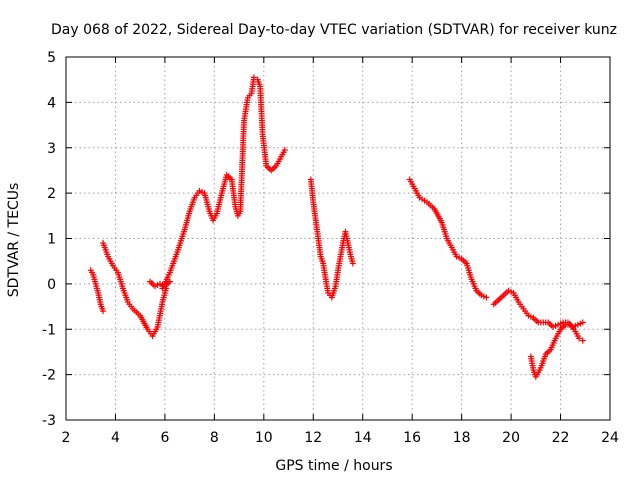  I want to click on y-tick-label: 4, so click(51, 103).